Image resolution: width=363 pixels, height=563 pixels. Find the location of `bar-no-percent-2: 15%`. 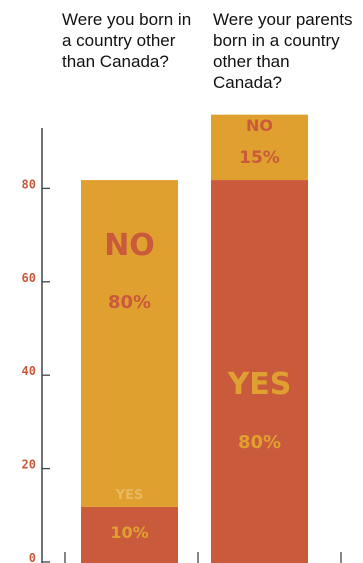

bar-no-percent-2: 15% is located at coordinates (259, 158).